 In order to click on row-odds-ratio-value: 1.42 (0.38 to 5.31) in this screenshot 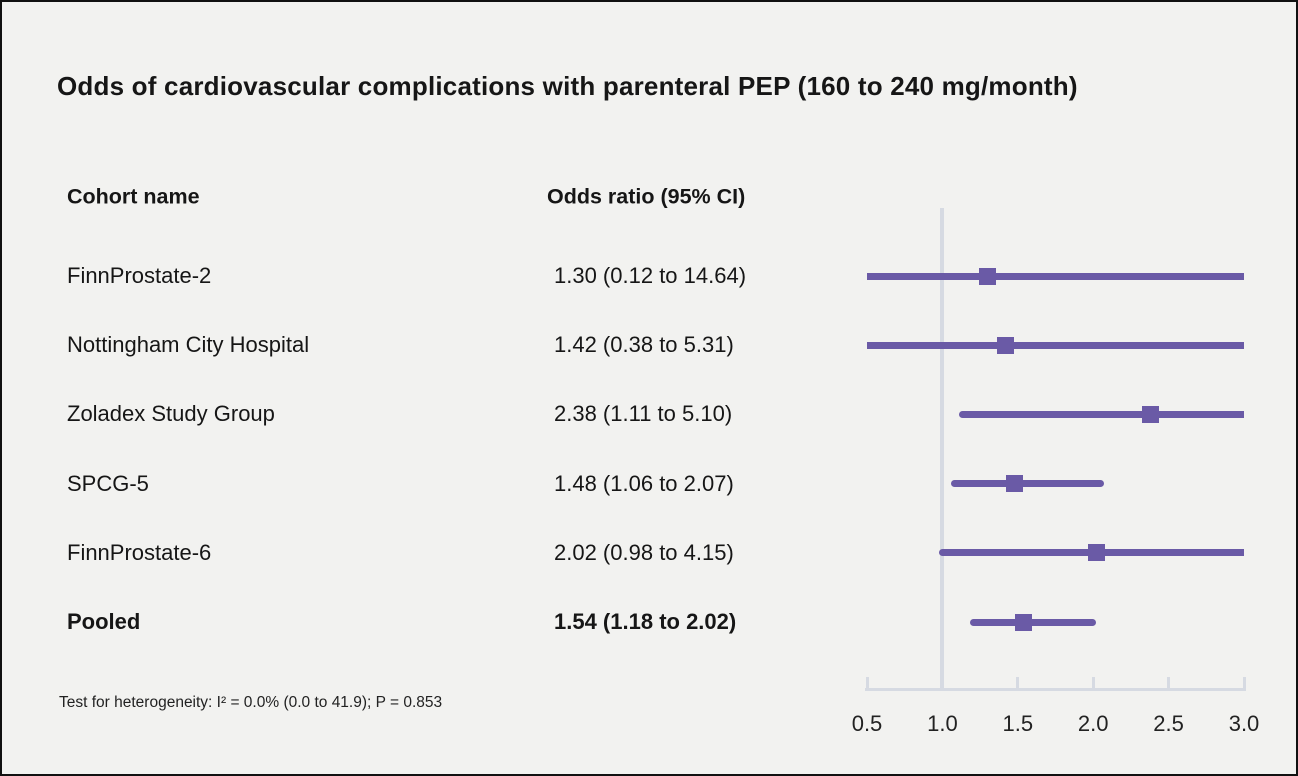, I will do `click(644, 345)`.